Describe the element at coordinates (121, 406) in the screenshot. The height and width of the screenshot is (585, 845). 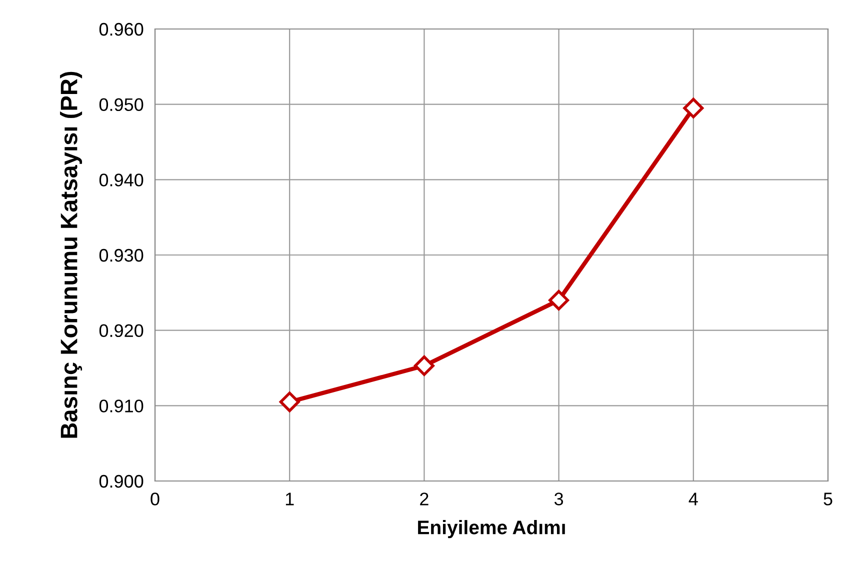
I see `y-tick-label: 0.910` at that location.